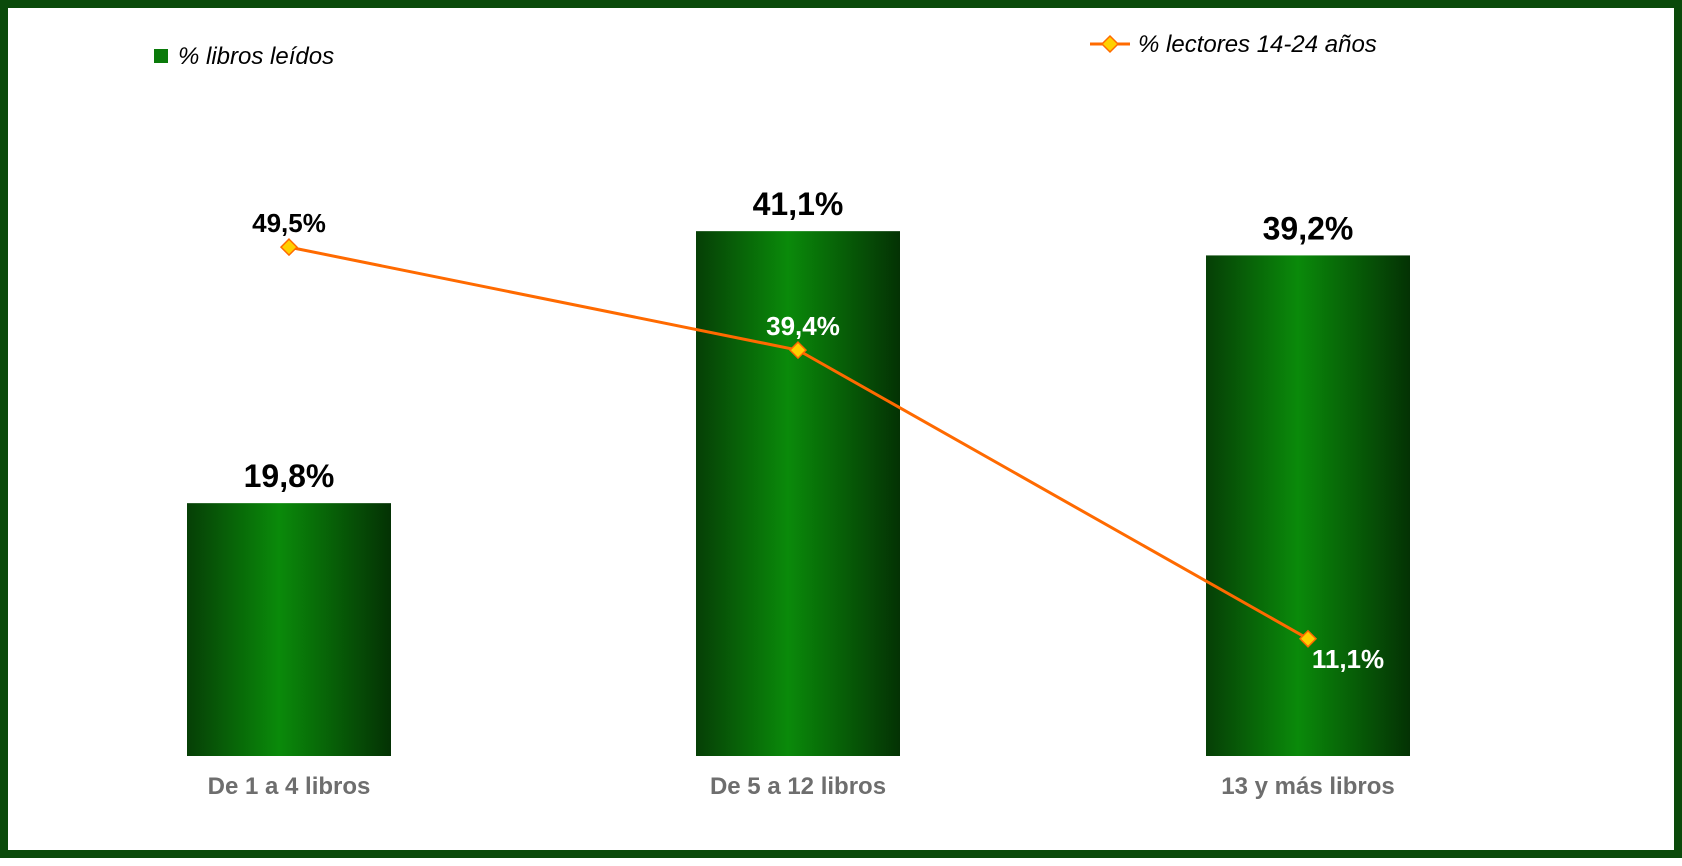  I want to click on x-tick-label: De 5 a 12 libros, so click(798, 786).